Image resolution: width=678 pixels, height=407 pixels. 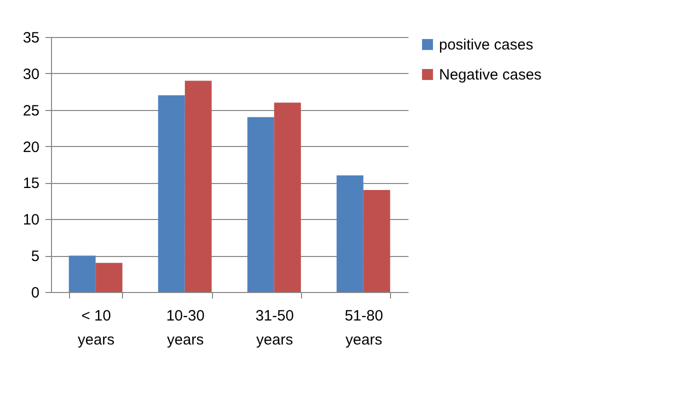 I want to click on y-tick-label: 30, so click(x=31, y=74).